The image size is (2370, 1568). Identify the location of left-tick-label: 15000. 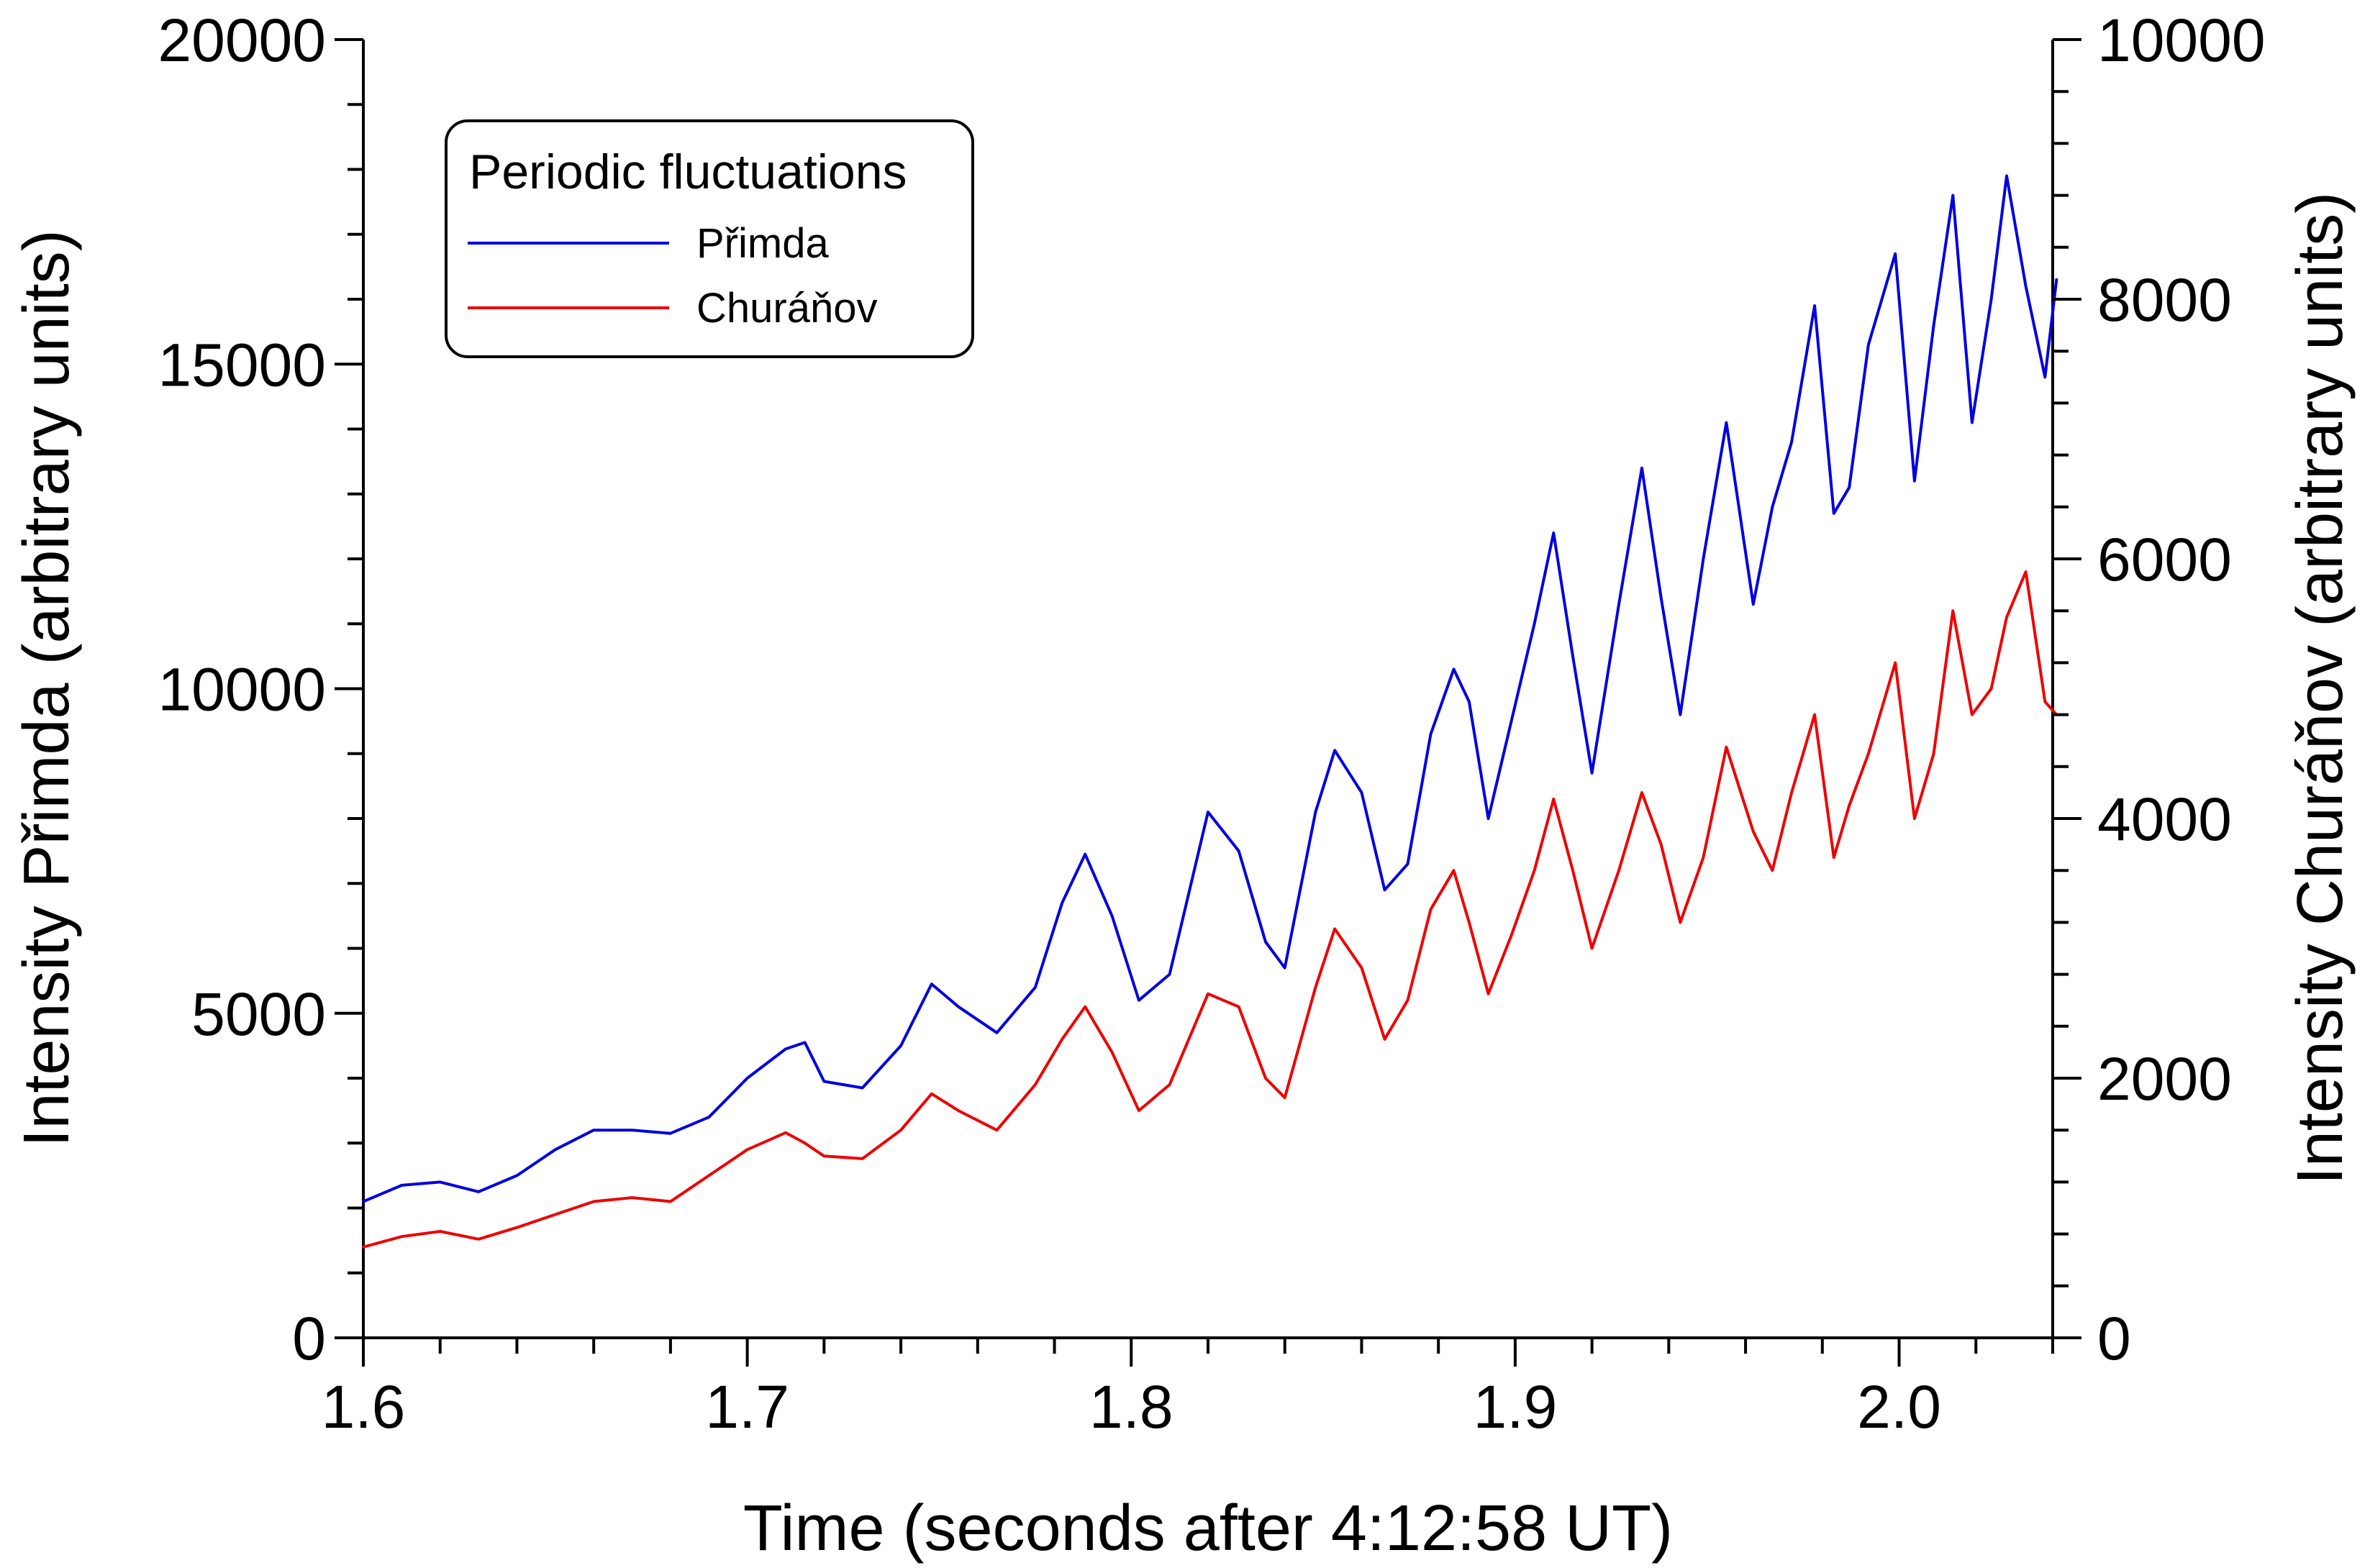
(242, 364).